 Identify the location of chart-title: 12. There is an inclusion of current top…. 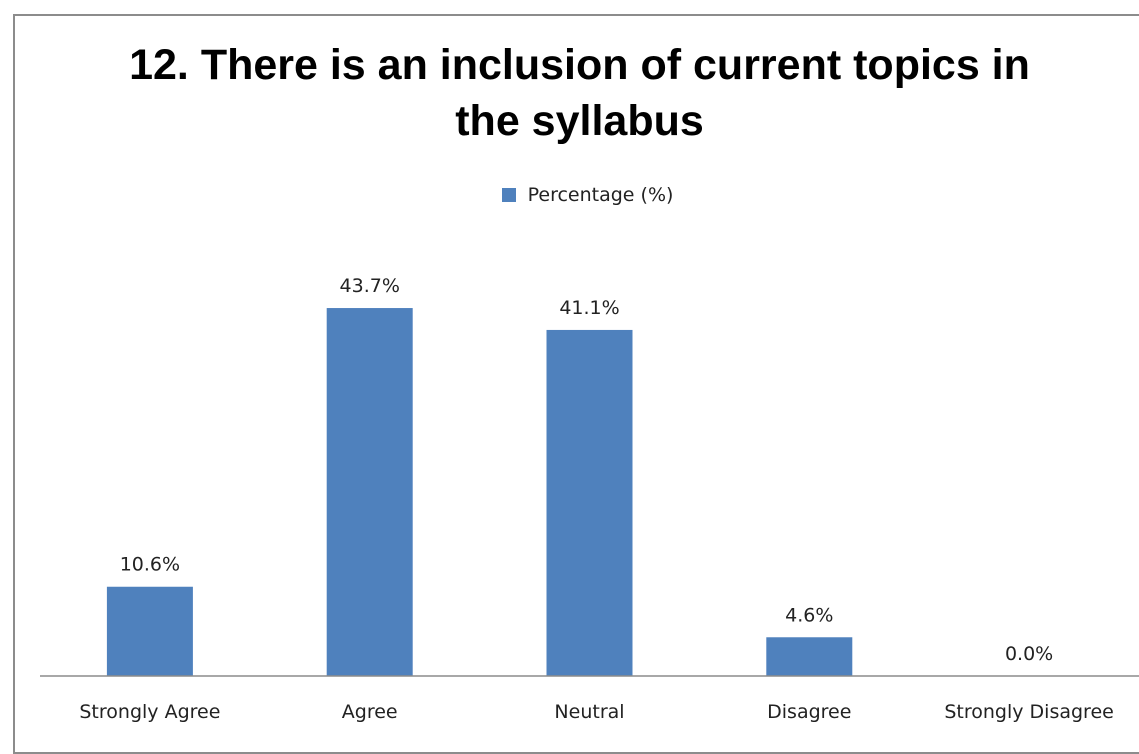
(579, 93).